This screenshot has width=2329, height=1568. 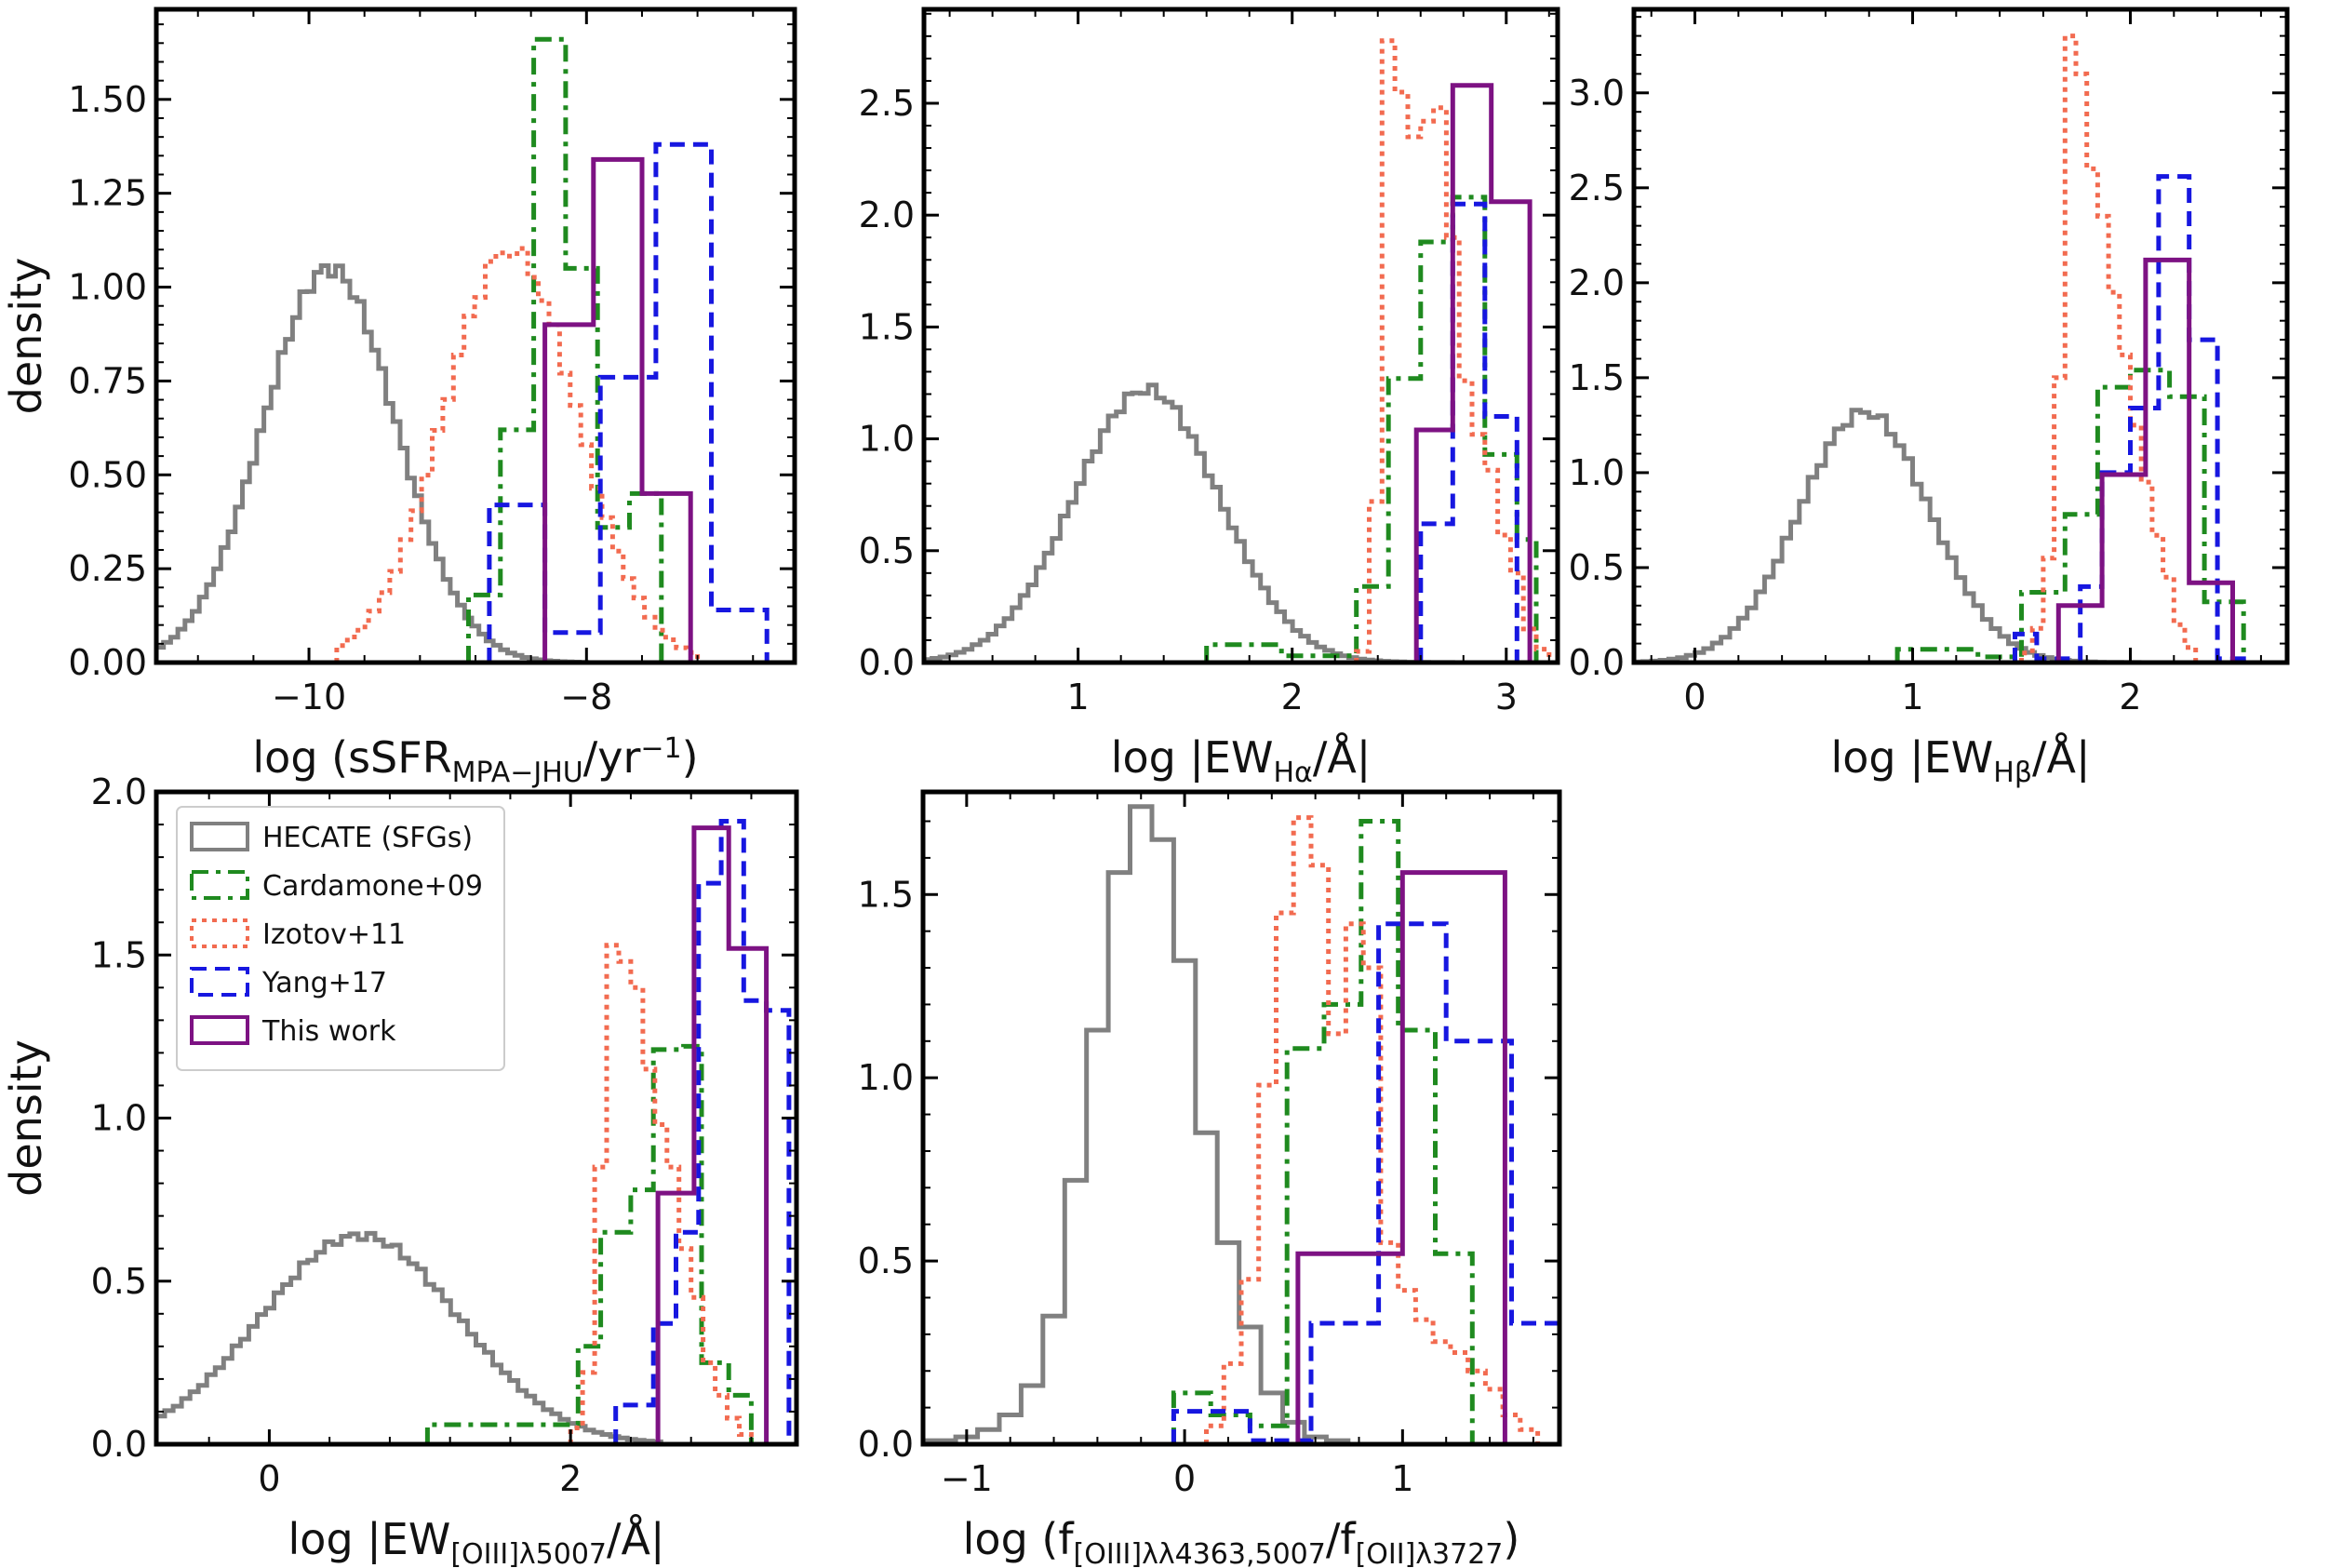 What do you see at coordinates (107, 568) in the screenshot?
I see `y-tick-label: 0.25` at bounding box center [107, 568].